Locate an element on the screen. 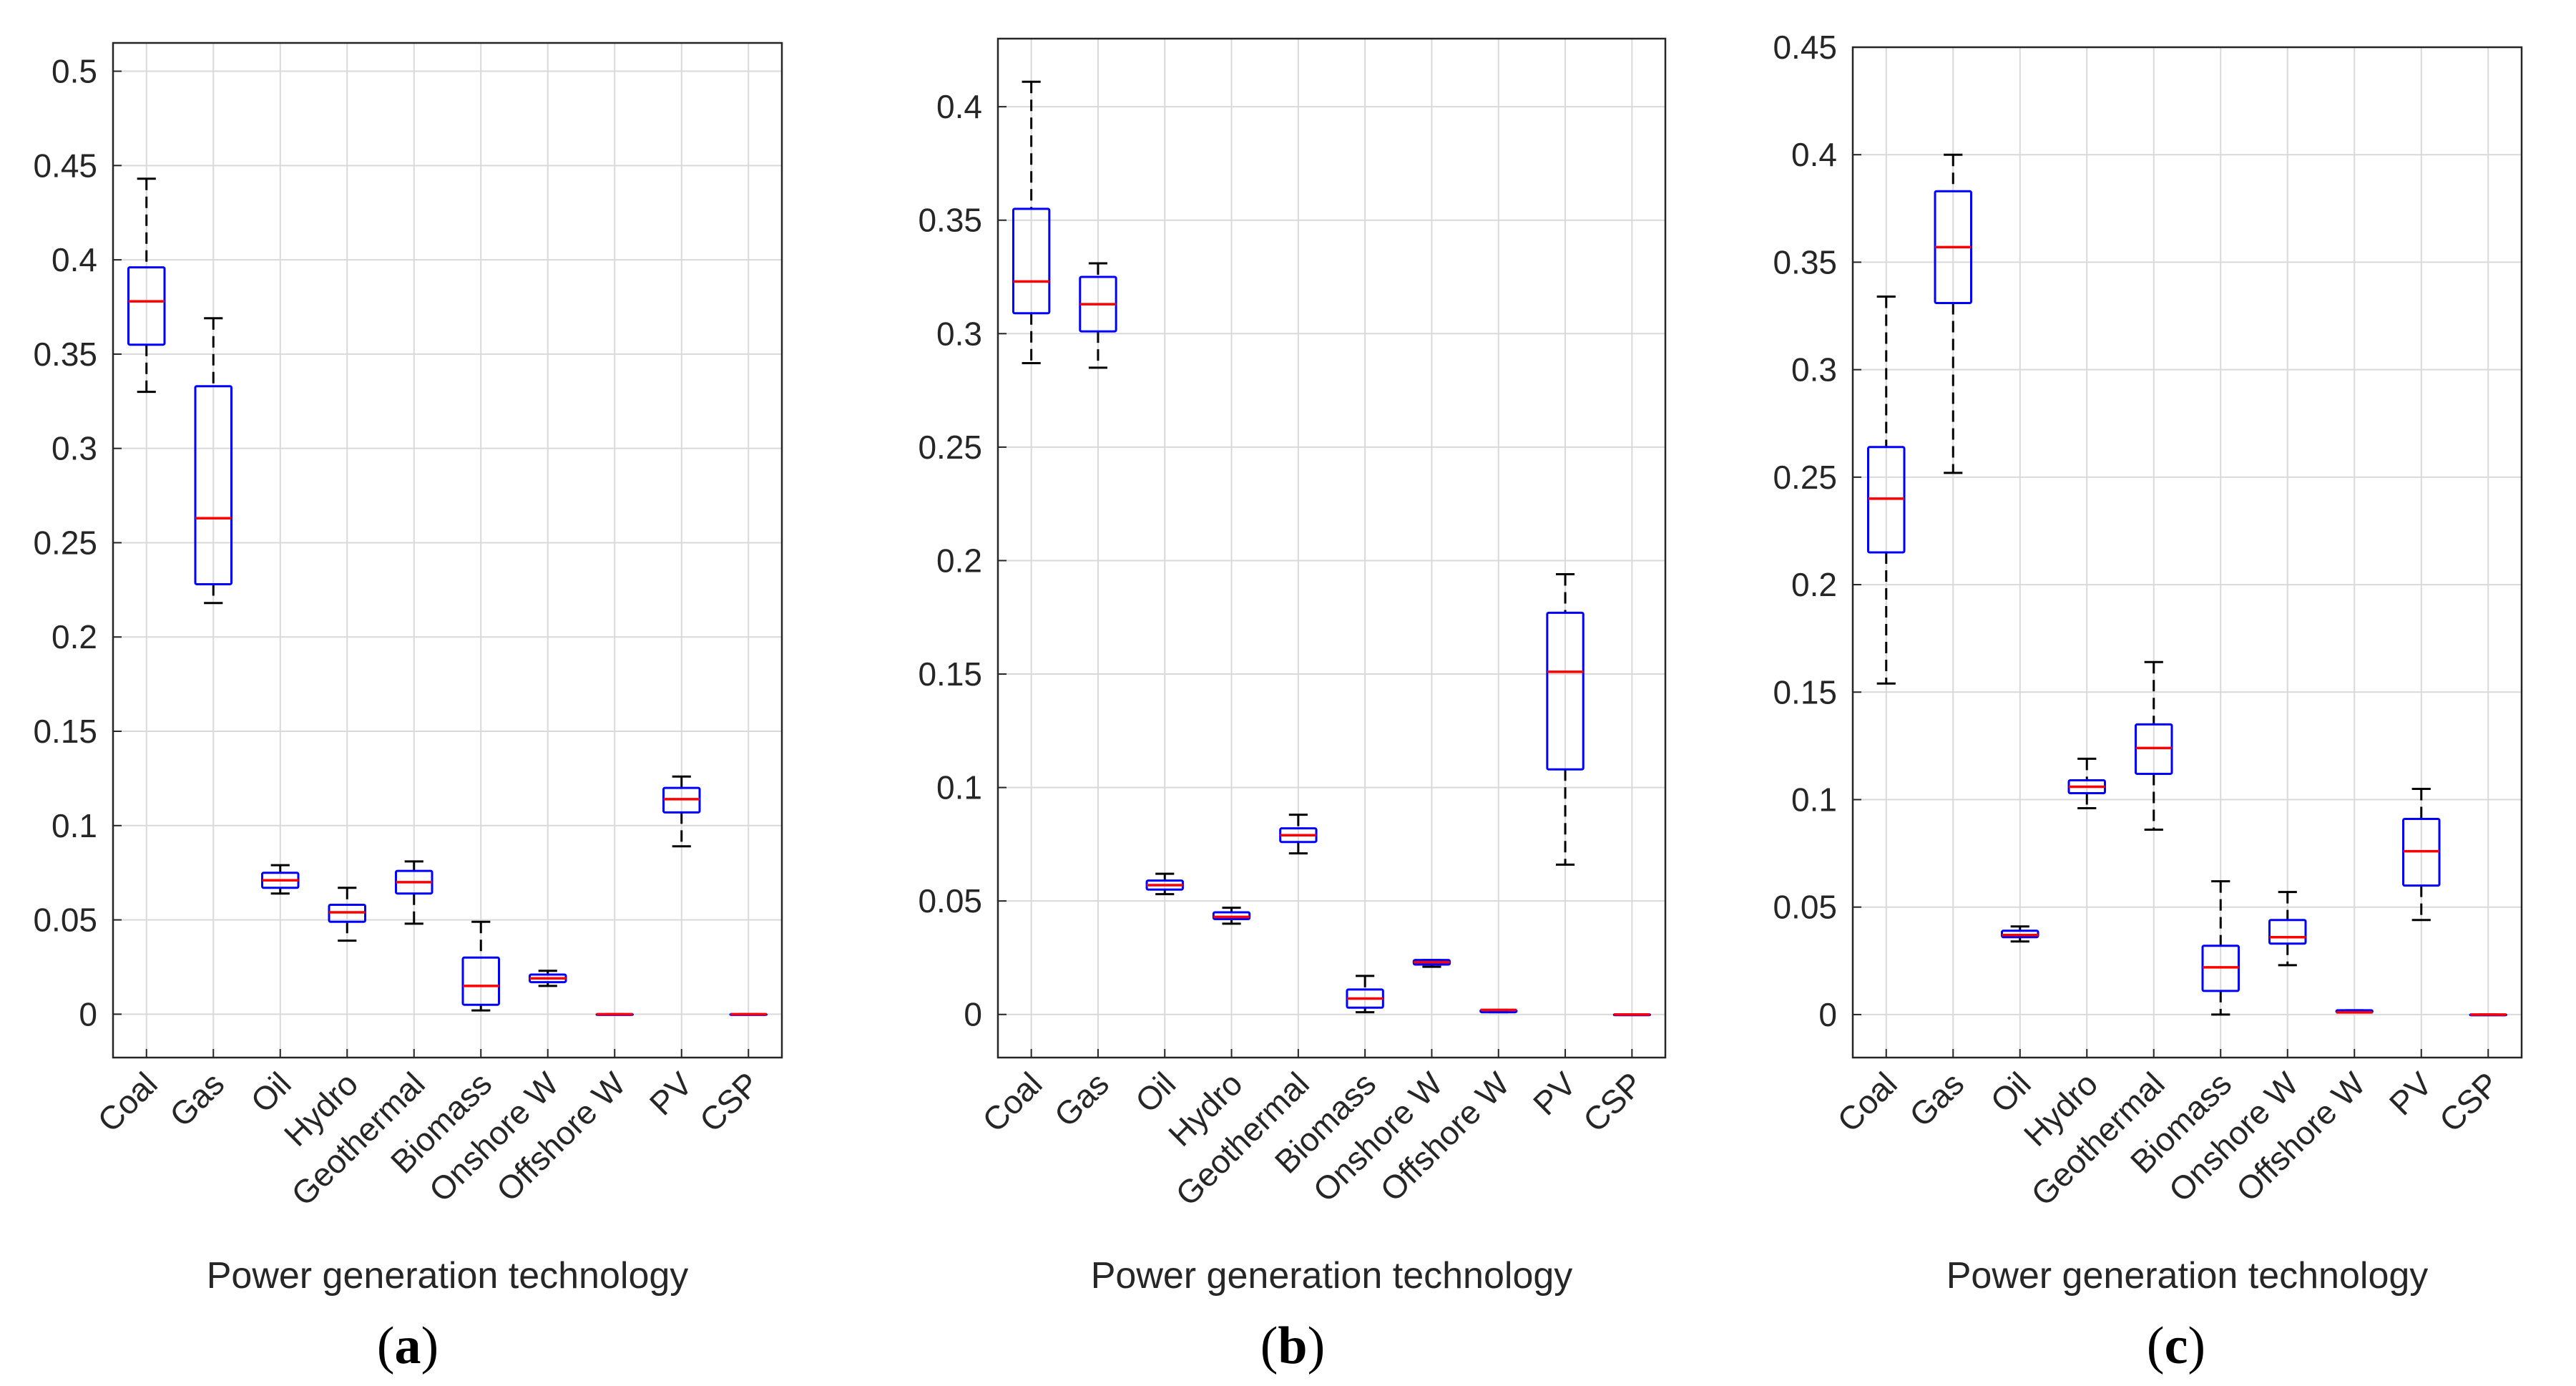 The height and width of the screenshot is (1386, 2576). panel-label: (a) is located at coordinates (408, 1346).